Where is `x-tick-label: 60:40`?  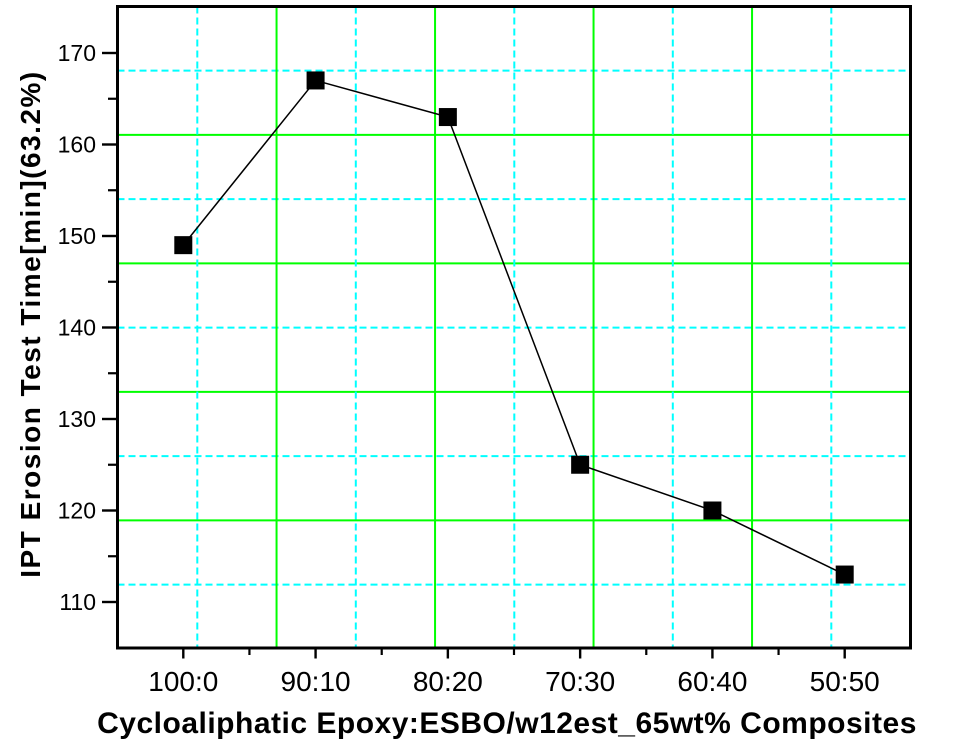 x-tick-label: 60:40 is located at coordinates (712, 681).